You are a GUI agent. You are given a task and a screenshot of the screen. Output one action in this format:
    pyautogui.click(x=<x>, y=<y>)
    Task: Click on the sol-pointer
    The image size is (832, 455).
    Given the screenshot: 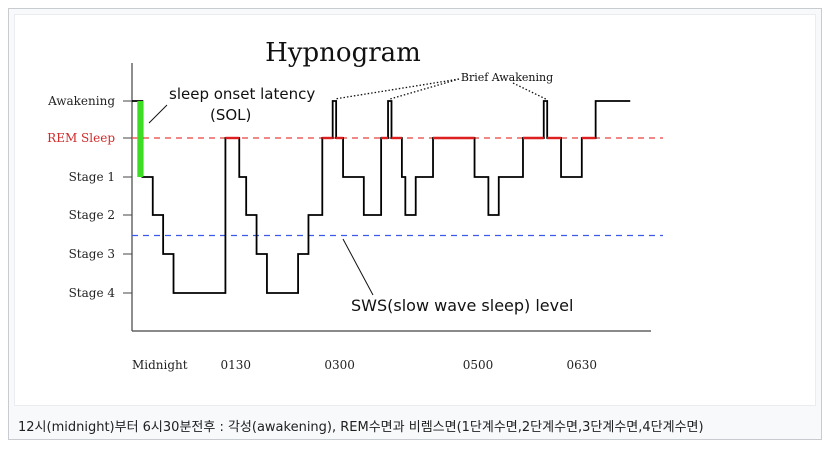 What is the action you would take?
    pyautogui.click(x=158, y=114)
    